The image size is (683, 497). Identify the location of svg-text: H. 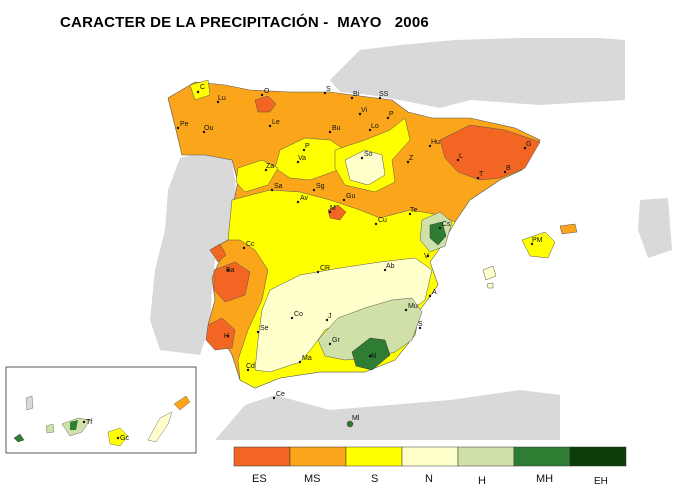
(226, 336).